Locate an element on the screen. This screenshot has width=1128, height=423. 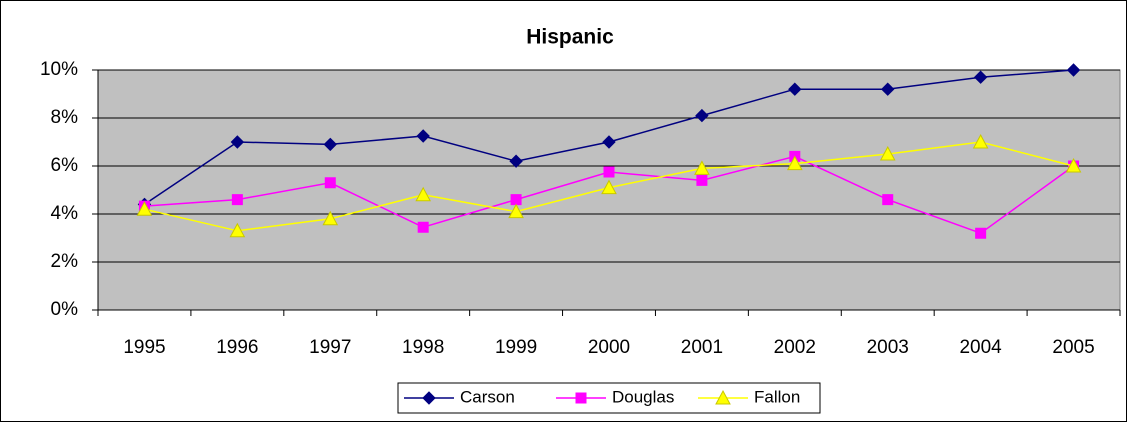
x-tick-label: 2001 is located at coordinates (702, 347).